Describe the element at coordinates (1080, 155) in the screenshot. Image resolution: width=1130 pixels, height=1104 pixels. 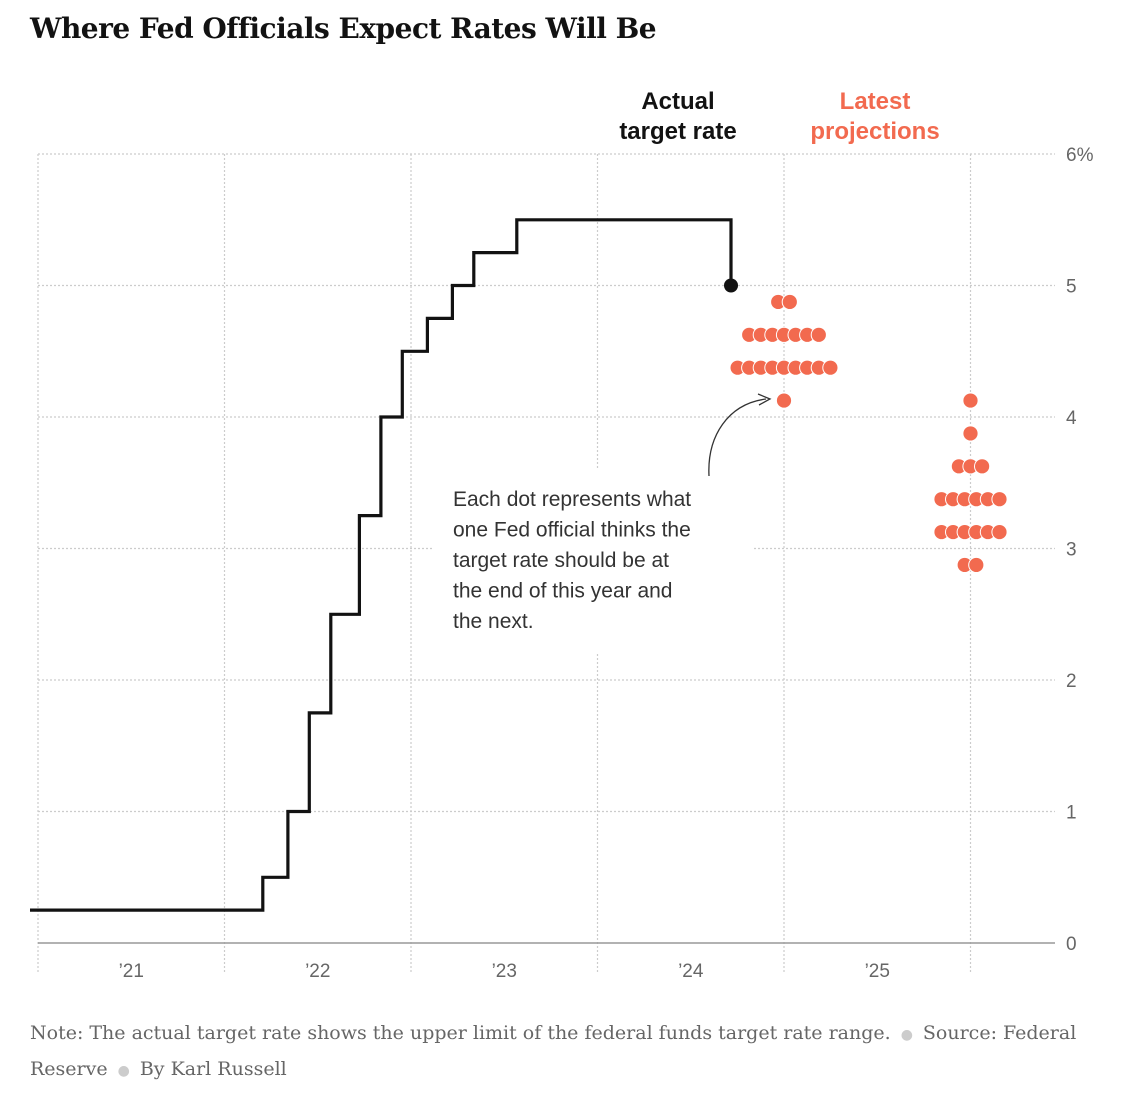
I see `y-tick-label: 6%` at that location.